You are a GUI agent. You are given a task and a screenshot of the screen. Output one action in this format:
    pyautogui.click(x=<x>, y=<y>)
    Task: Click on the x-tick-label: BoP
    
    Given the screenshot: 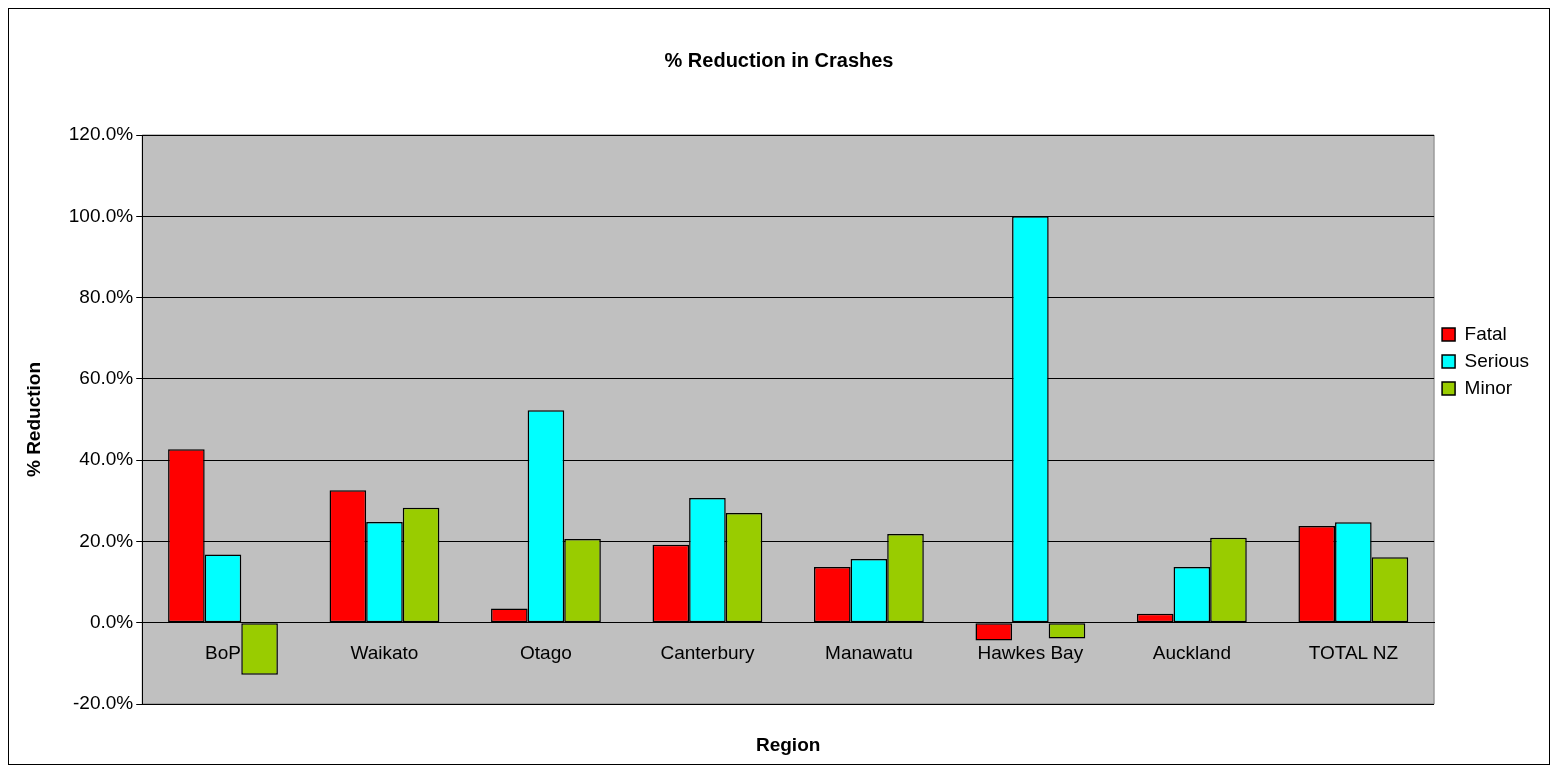 What is the action you would take?
    pyautogui.click(x=223, y=653)
    